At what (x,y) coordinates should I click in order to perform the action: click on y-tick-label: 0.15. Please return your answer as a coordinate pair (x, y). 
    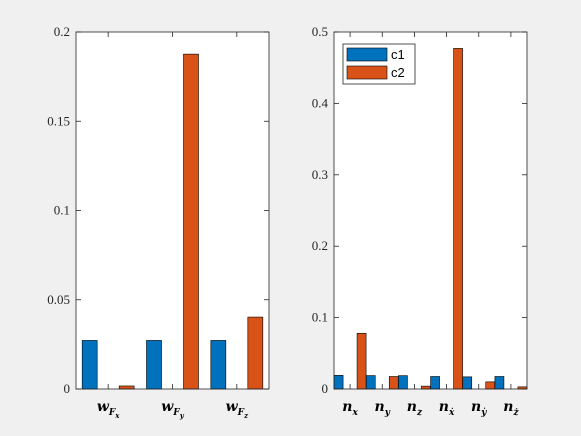
    Looking at the image, I should click on (58, 120).